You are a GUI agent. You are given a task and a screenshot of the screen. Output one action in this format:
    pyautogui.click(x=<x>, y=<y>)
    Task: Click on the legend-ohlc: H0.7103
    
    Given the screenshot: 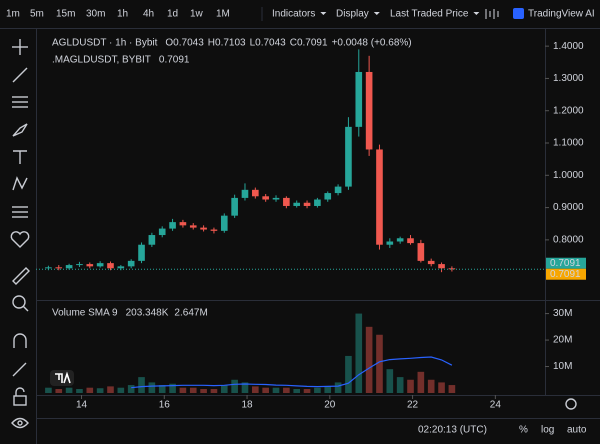 What is the action you would take?
    pyautogui.click(x=227, y=43)
    